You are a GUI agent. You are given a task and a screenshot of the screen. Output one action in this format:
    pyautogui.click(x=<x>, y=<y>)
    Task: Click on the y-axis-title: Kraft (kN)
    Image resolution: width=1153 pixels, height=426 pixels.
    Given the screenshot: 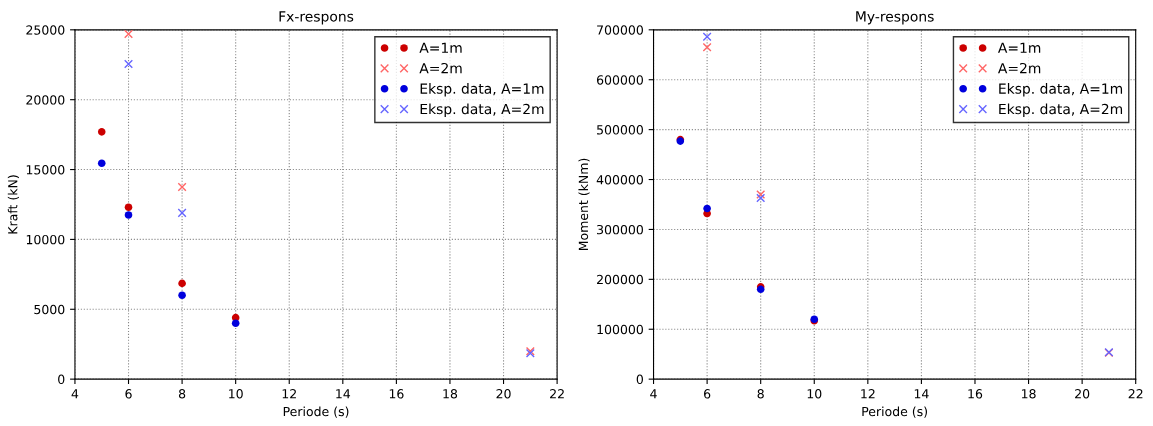 What is the action you would take?
    pyautogui.click(x=13, y=204)
    